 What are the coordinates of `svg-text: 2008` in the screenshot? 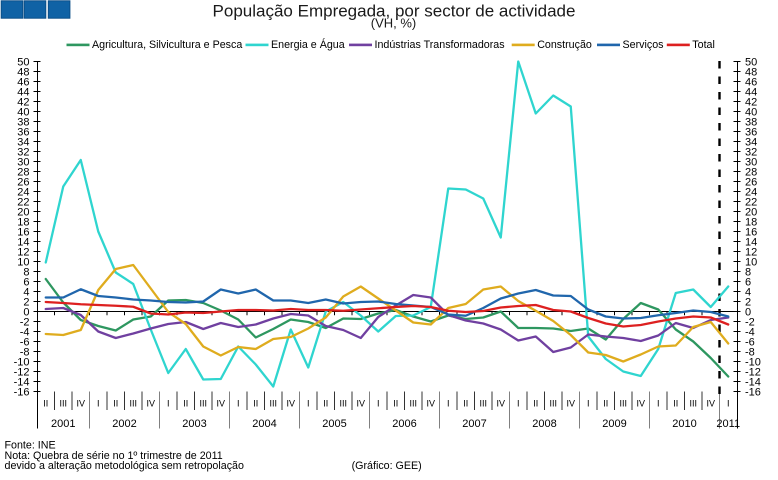 It's located at (544, 424).